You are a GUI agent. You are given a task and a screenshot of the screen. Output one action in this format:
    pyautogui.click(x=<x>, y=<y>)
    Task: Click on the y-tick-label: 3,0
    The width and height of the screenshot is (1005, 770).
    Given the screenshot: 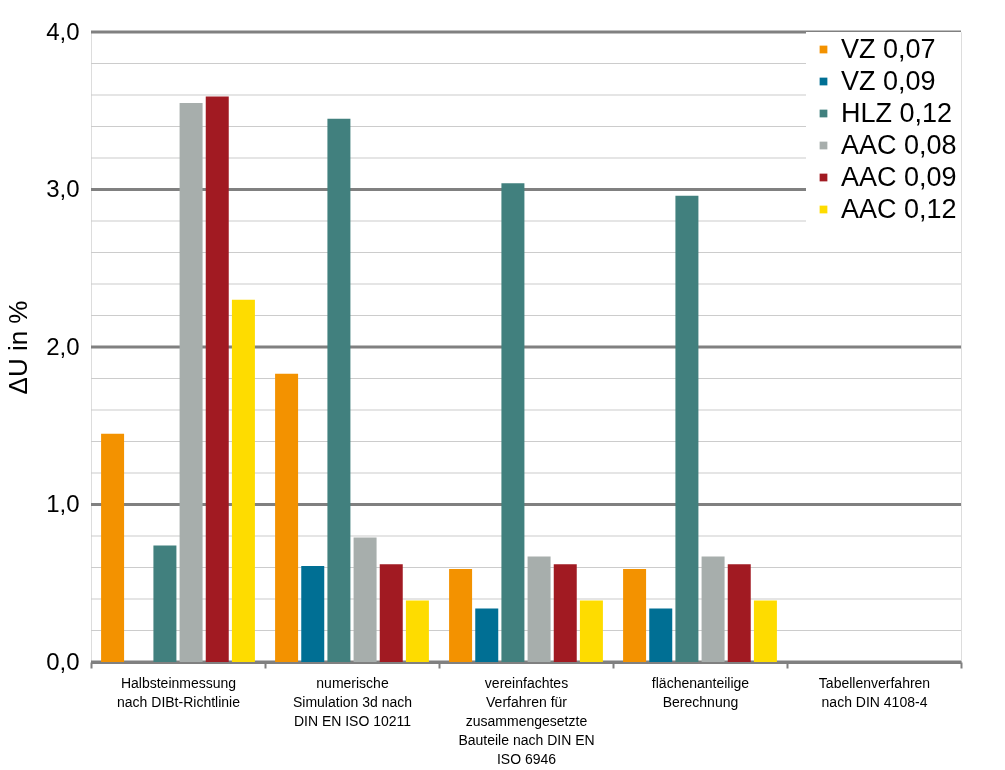 What is the action you would take?
    pyautogui.click(x=63, y=188)
    